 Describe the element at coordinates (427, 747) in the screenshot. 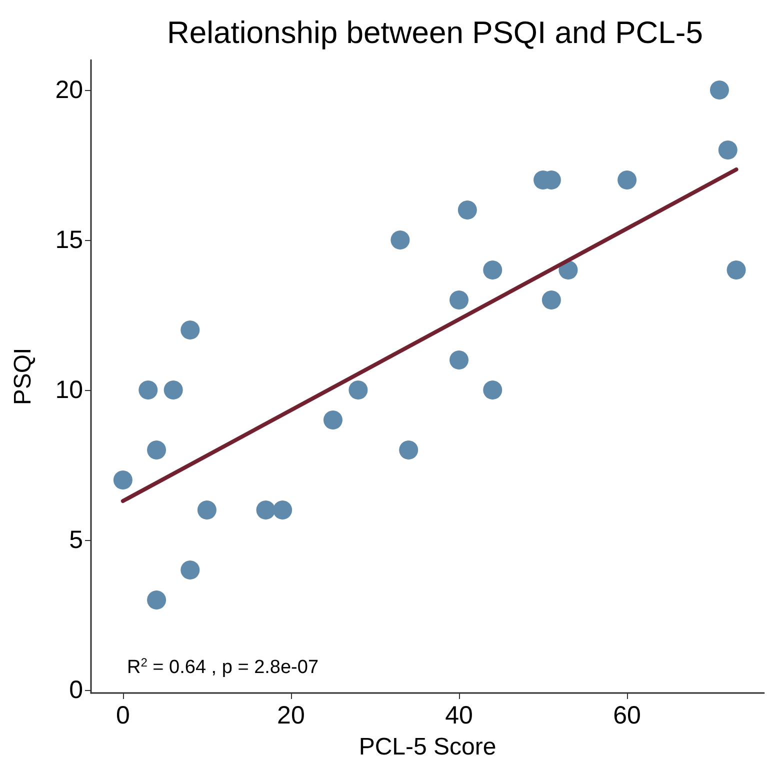

I see `x-axis-title: PCL-5 Score` at that location.